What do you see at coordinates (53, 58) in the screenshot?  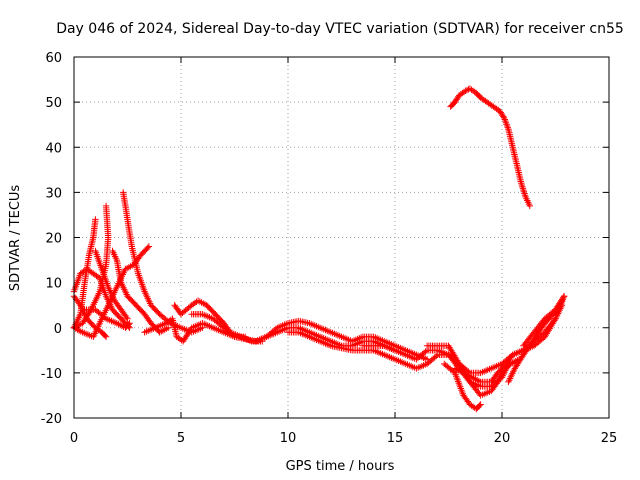 I see `y-tick-label: 60` at bounding box center [53, 58].